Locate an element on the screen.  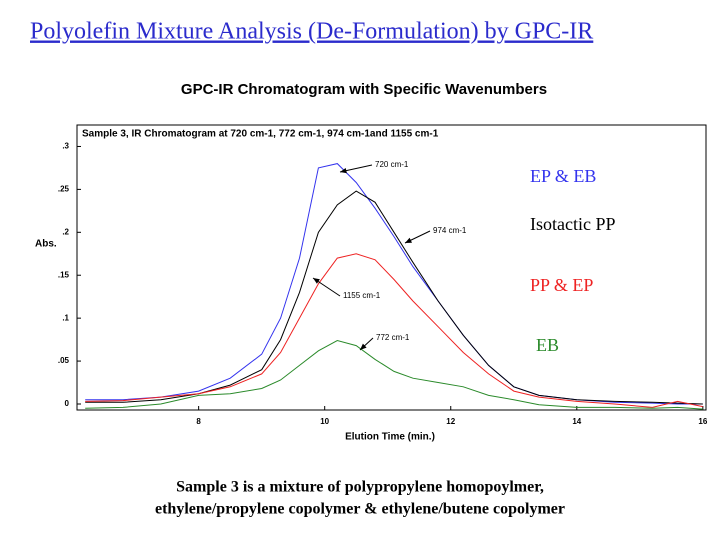
legend-label: Isotactic PP is located at coordinates (573, 224).